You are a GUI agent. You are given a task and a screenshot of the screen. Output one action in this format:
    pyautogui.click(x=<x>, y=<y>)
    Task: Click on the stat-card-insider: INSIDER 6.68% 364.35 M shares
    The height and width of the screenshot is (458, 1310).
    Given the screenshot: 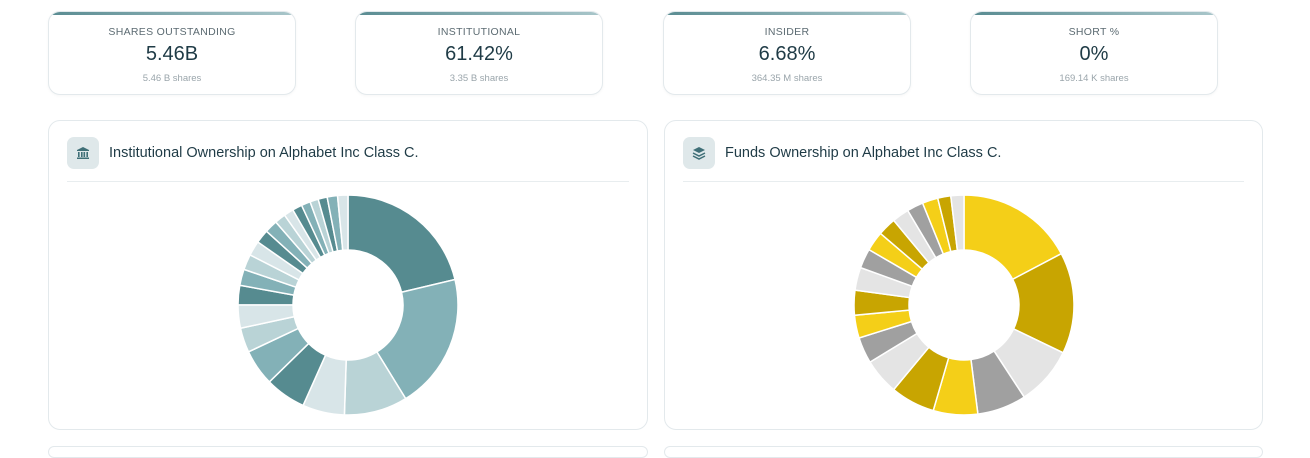 What is the action you would take?
    pyautogui.click(x=787, y=53)
    